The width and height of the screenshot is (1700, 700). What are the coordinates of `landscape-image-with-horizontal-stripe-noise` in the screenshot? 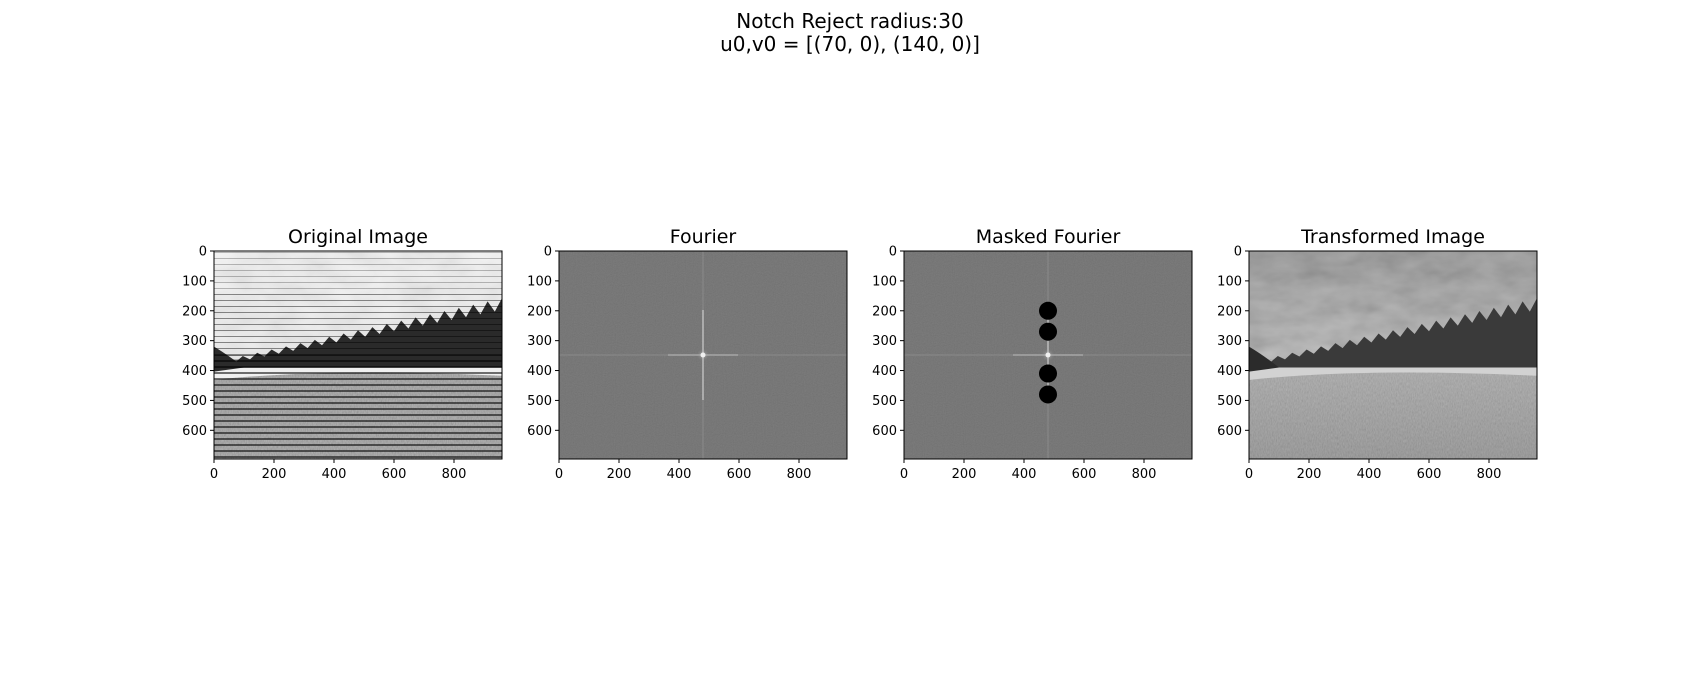 It's located at (358, 355).